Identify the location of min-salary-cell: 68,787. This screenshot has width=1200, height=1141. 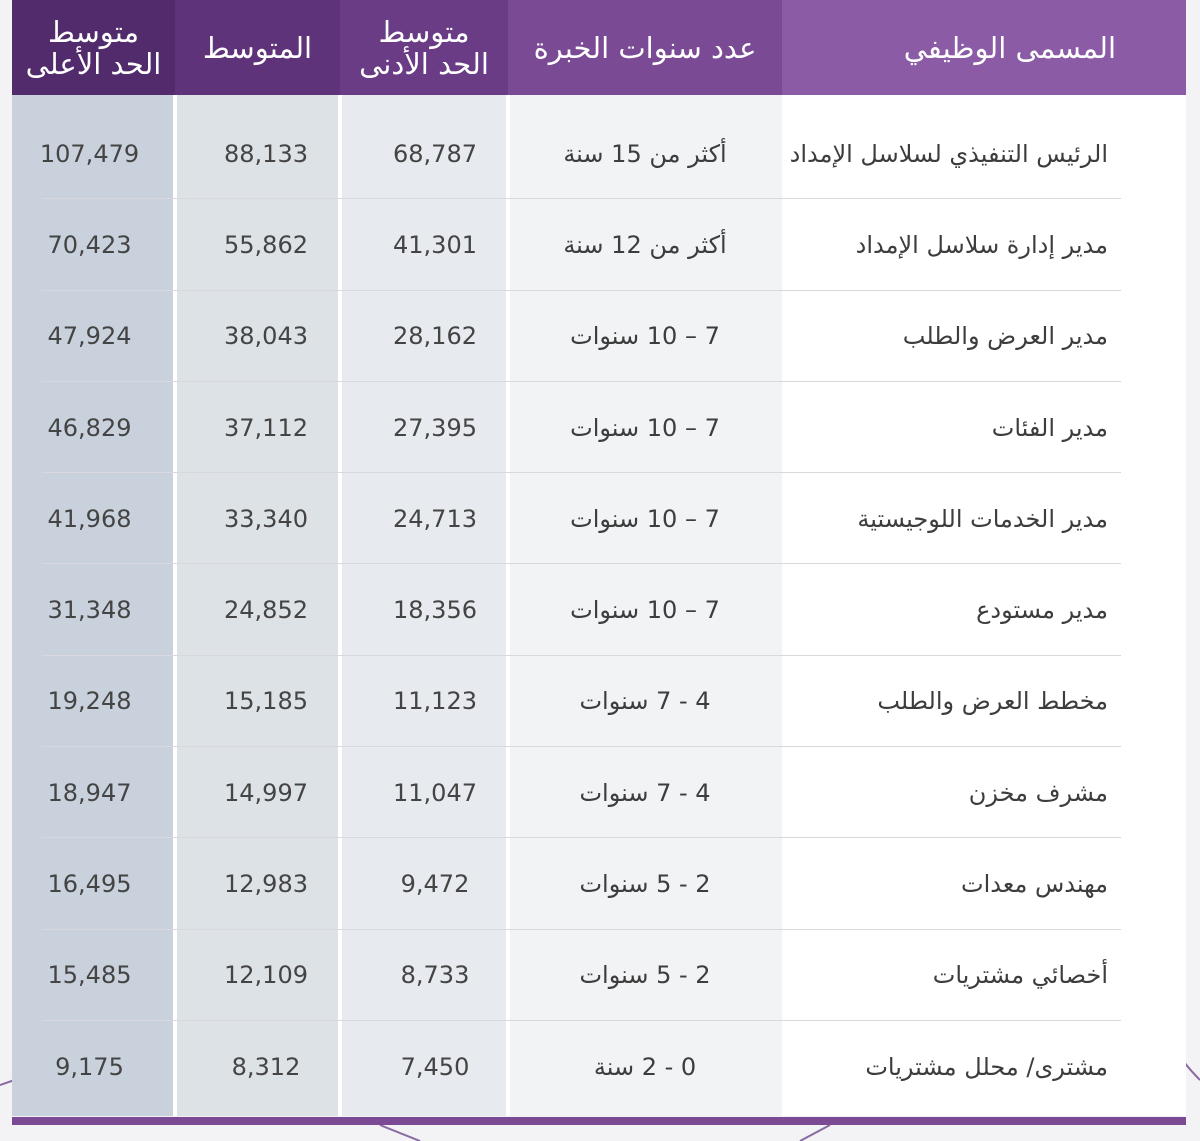
(435, 153).